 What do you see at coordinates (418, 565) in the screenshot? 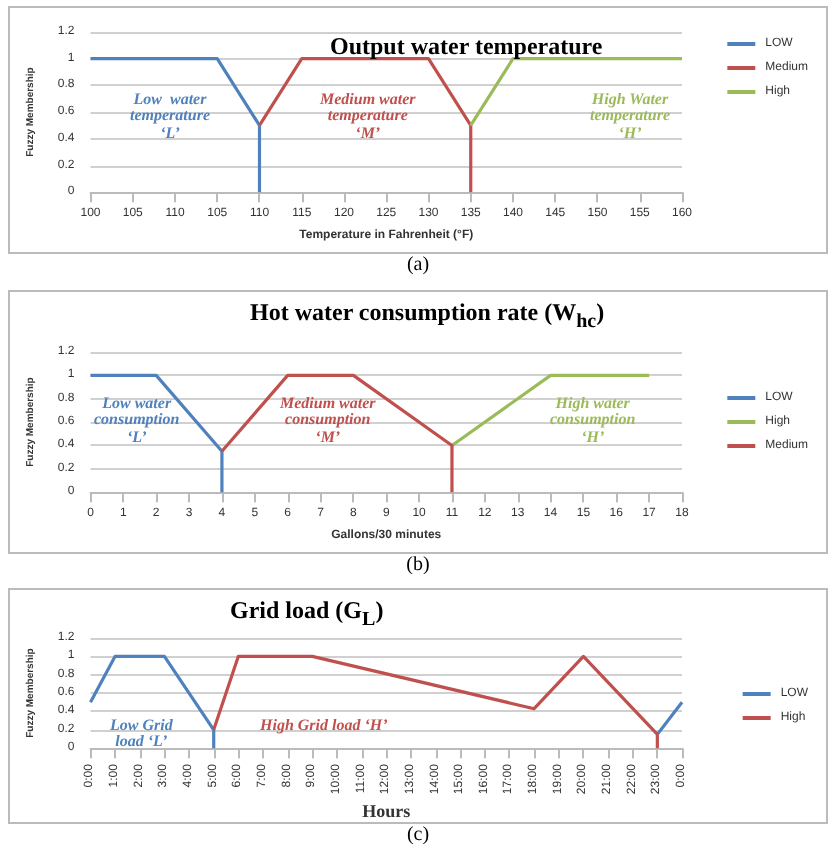
I see `text: (b)` at bounding box center [418, 565].